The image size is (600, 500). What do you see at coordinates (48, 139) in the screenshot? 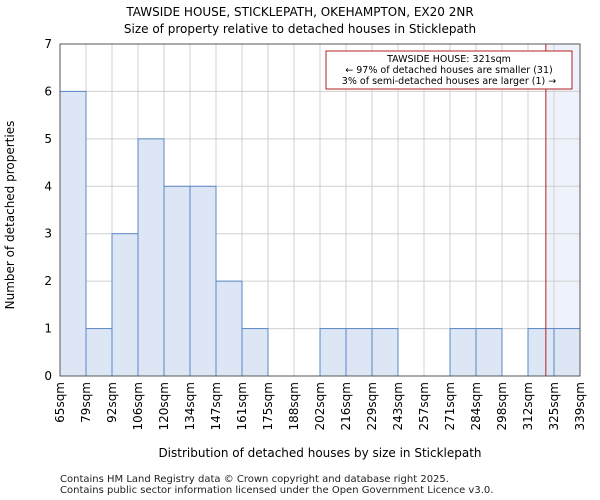
I see `y-tick-label: 5` at bounding box center [48, 139].